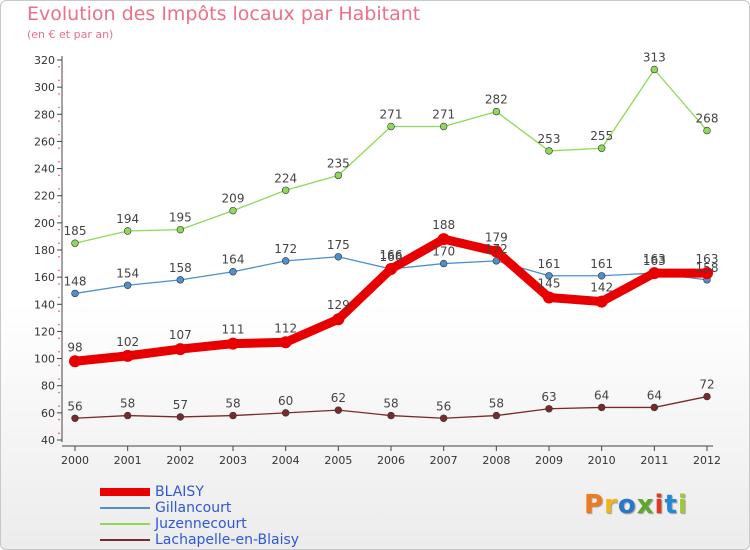 The height and width of the screenshot is (550, 750). Describe the element at coordinates (74, 406) in the screenshot. I see `data-label-lachapelle-en-blaisy: 56` at that location.